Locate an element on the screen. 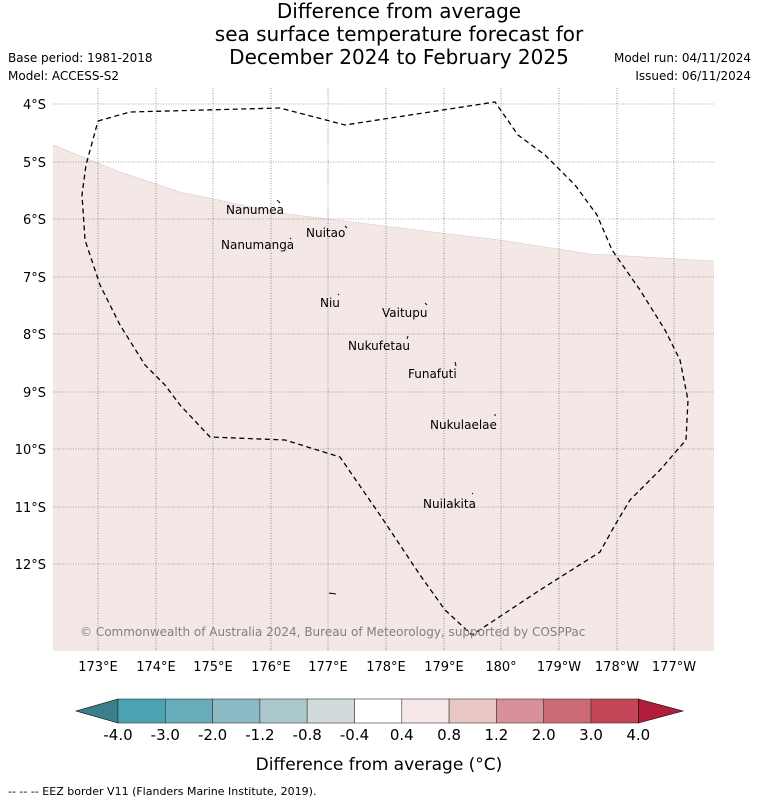 This screenshot has width=758, height=804. island-markers is located at coordinates (386, 397).